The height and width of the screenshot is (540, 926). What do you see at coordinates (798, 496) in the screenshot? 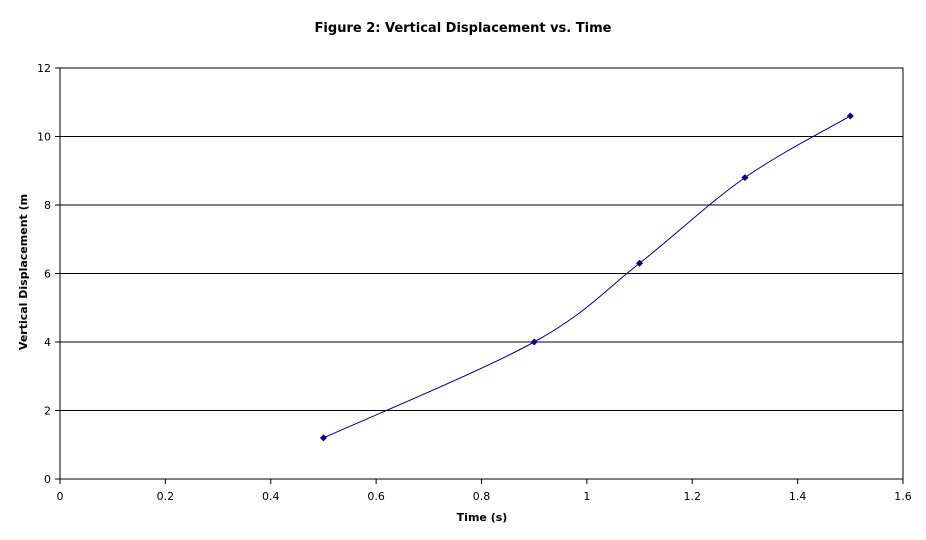
I see `x-tick-label: 1.4` at bounding box center [798, 496].